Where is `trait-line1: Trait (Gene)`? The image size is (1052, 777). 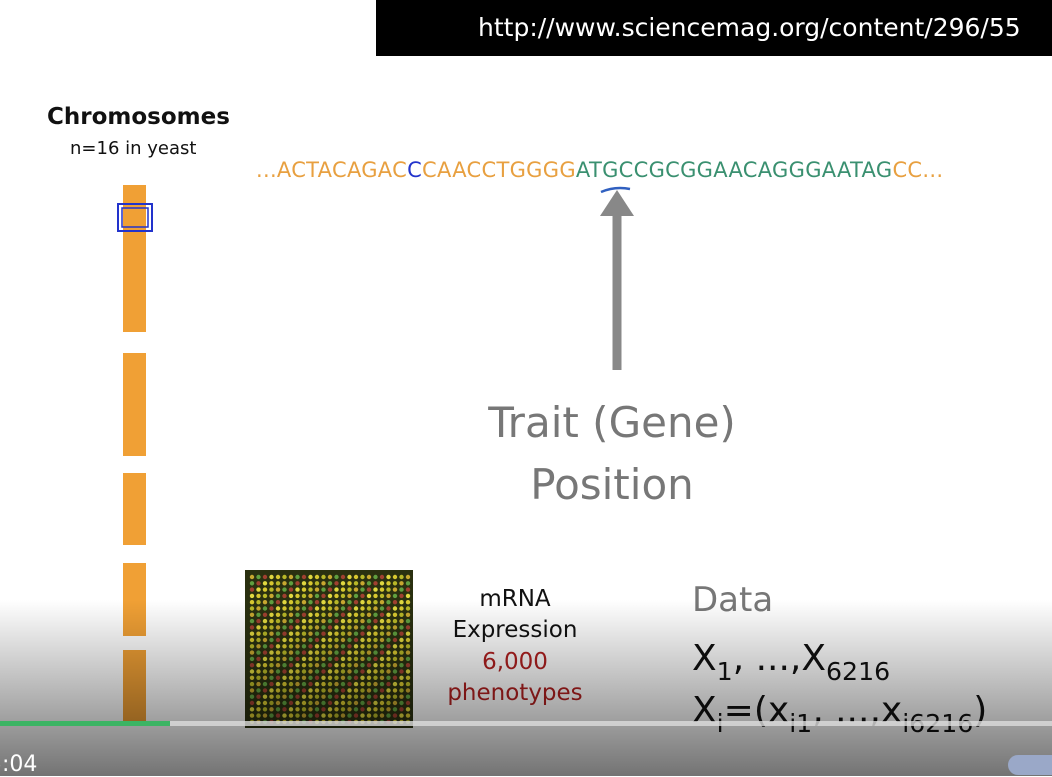
trait-line1: Trait (Gene) is located at coordinates (612, 422).